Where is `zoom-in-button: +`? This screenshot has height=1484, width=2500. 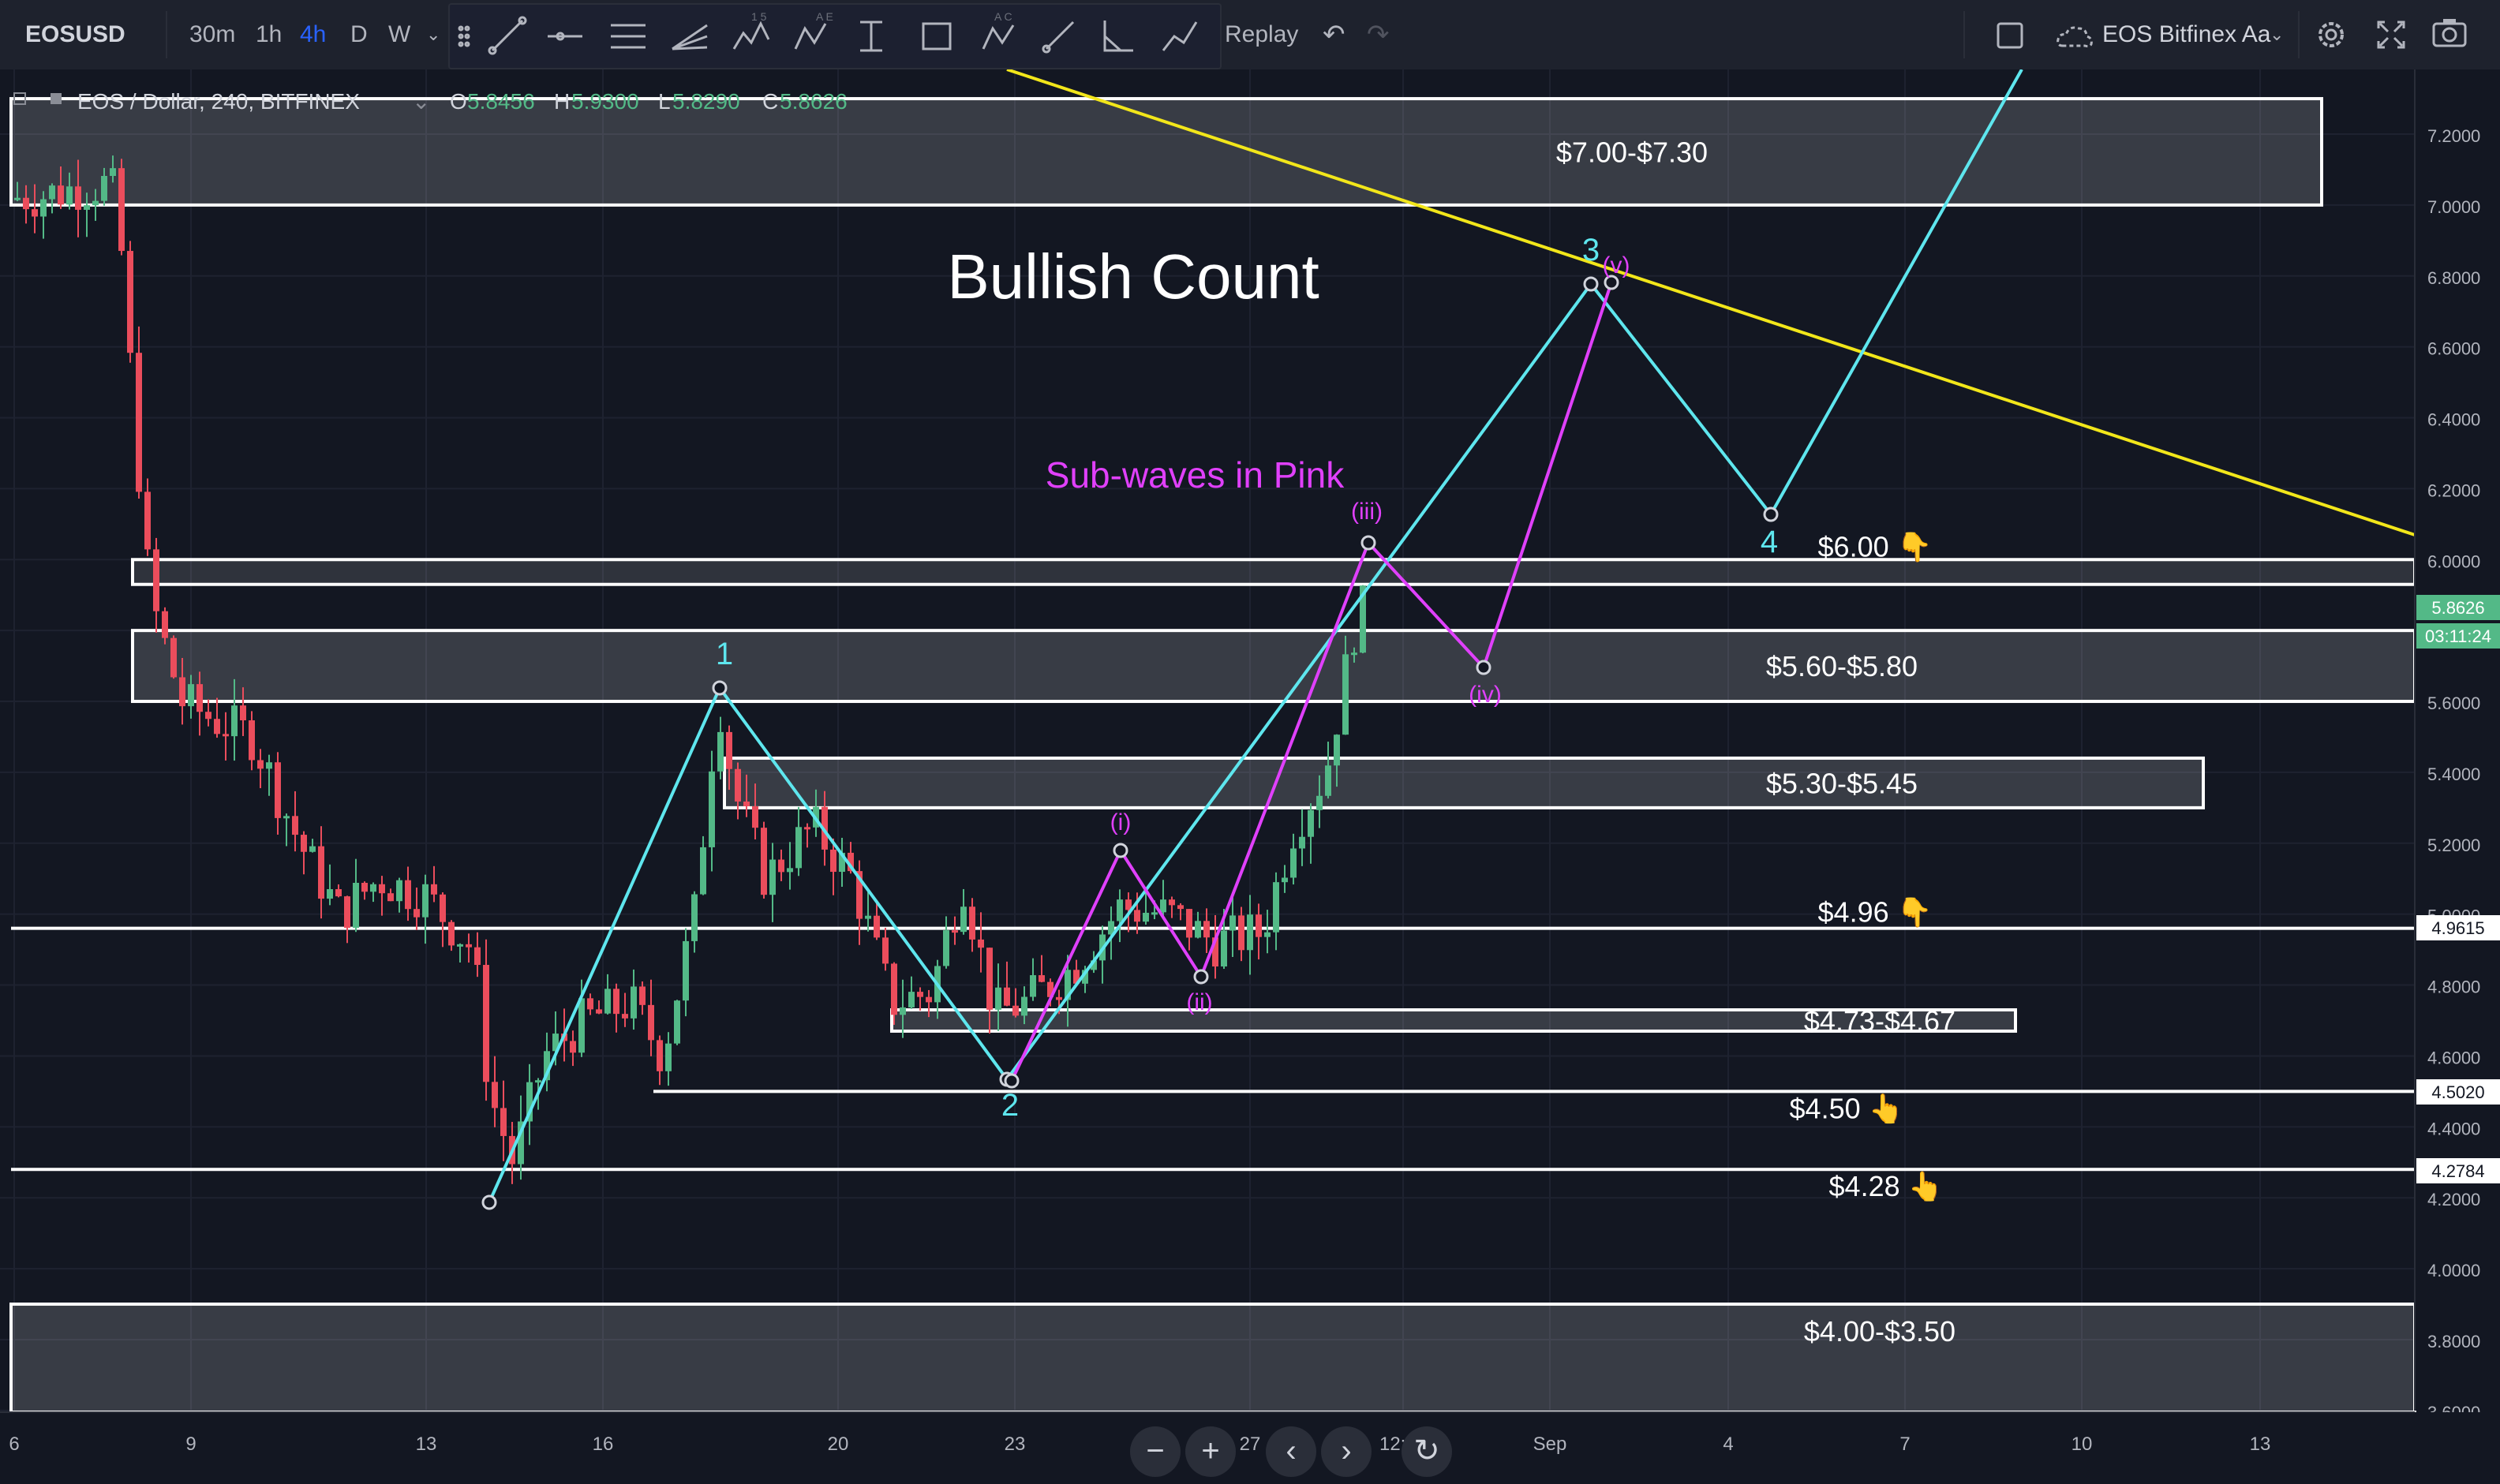 zoom-in-button: + is located at coordinates (1210, 1451).